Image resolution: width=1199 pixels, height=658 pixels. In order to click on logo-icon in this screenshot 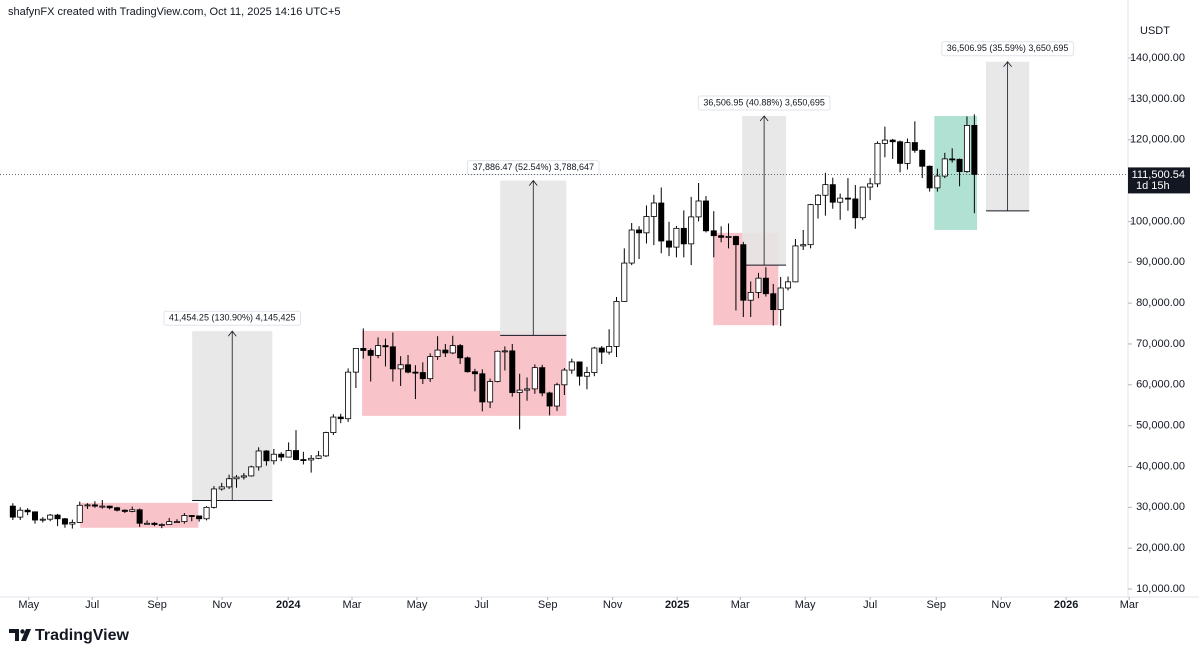, I will do `click(22, 631)`.